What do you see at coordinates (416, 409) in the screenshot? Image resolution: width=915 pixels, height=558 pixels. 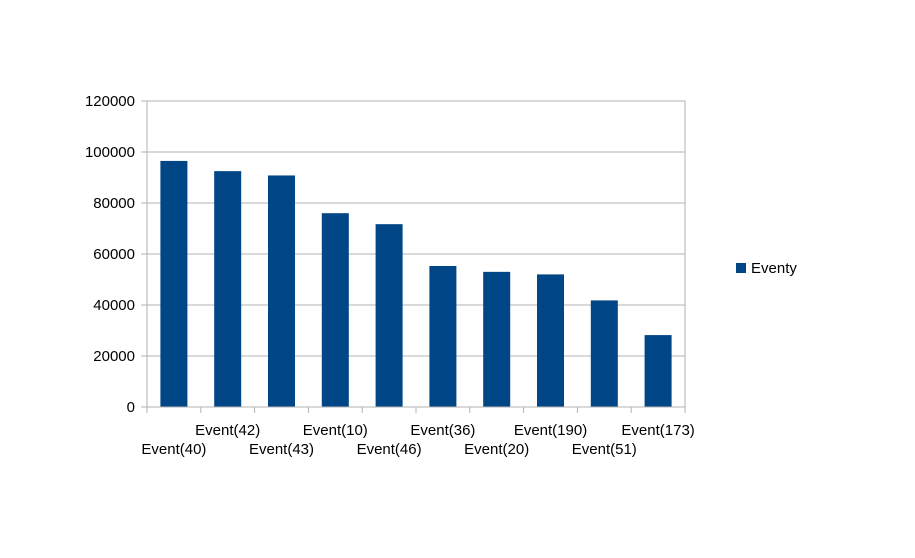 I see `x-axis` at bounding box center [416, 409].